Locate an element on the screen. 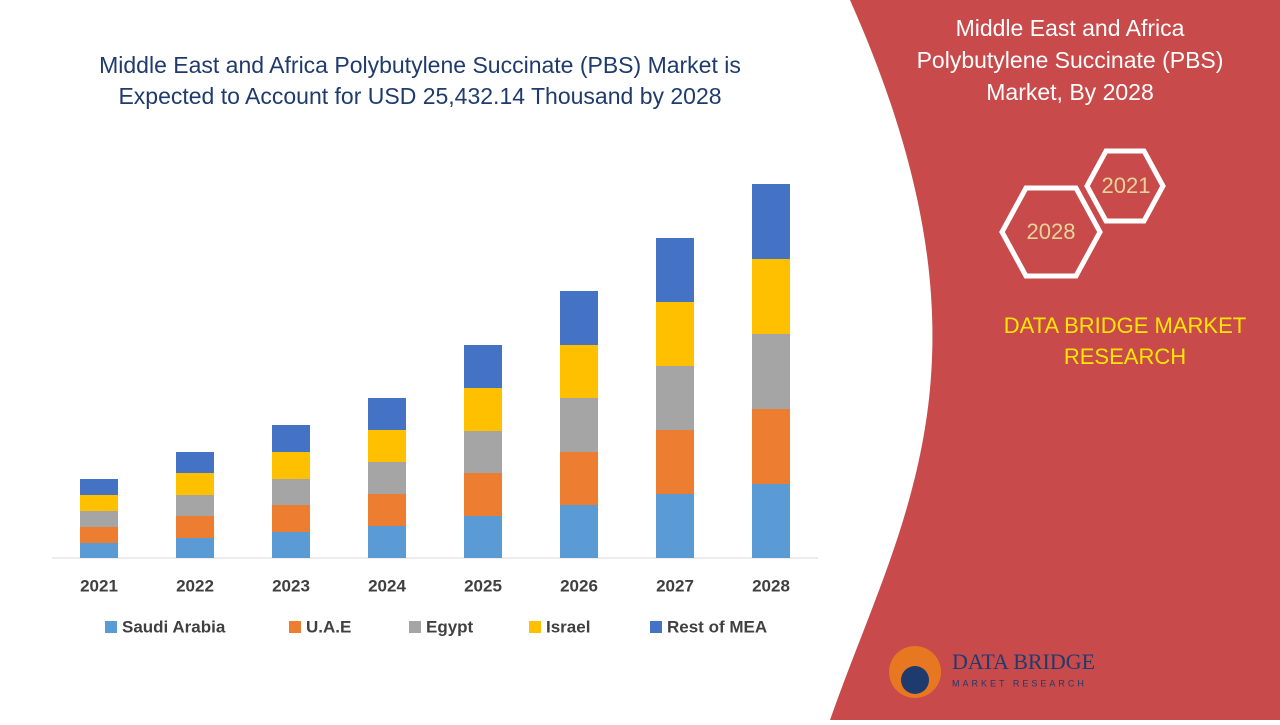 This screenshot has height=725, width=1280. brand: DATA BRIDGE MARKET RESEARCH is located at coordinates (1125, 341).